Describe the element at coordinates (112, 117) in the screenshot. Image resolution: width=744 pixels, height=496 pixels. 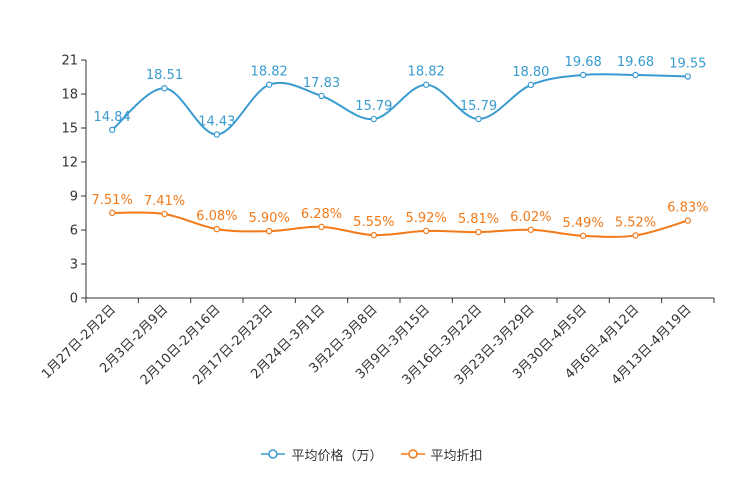
I see `price-data-label: 14.84` at that location.